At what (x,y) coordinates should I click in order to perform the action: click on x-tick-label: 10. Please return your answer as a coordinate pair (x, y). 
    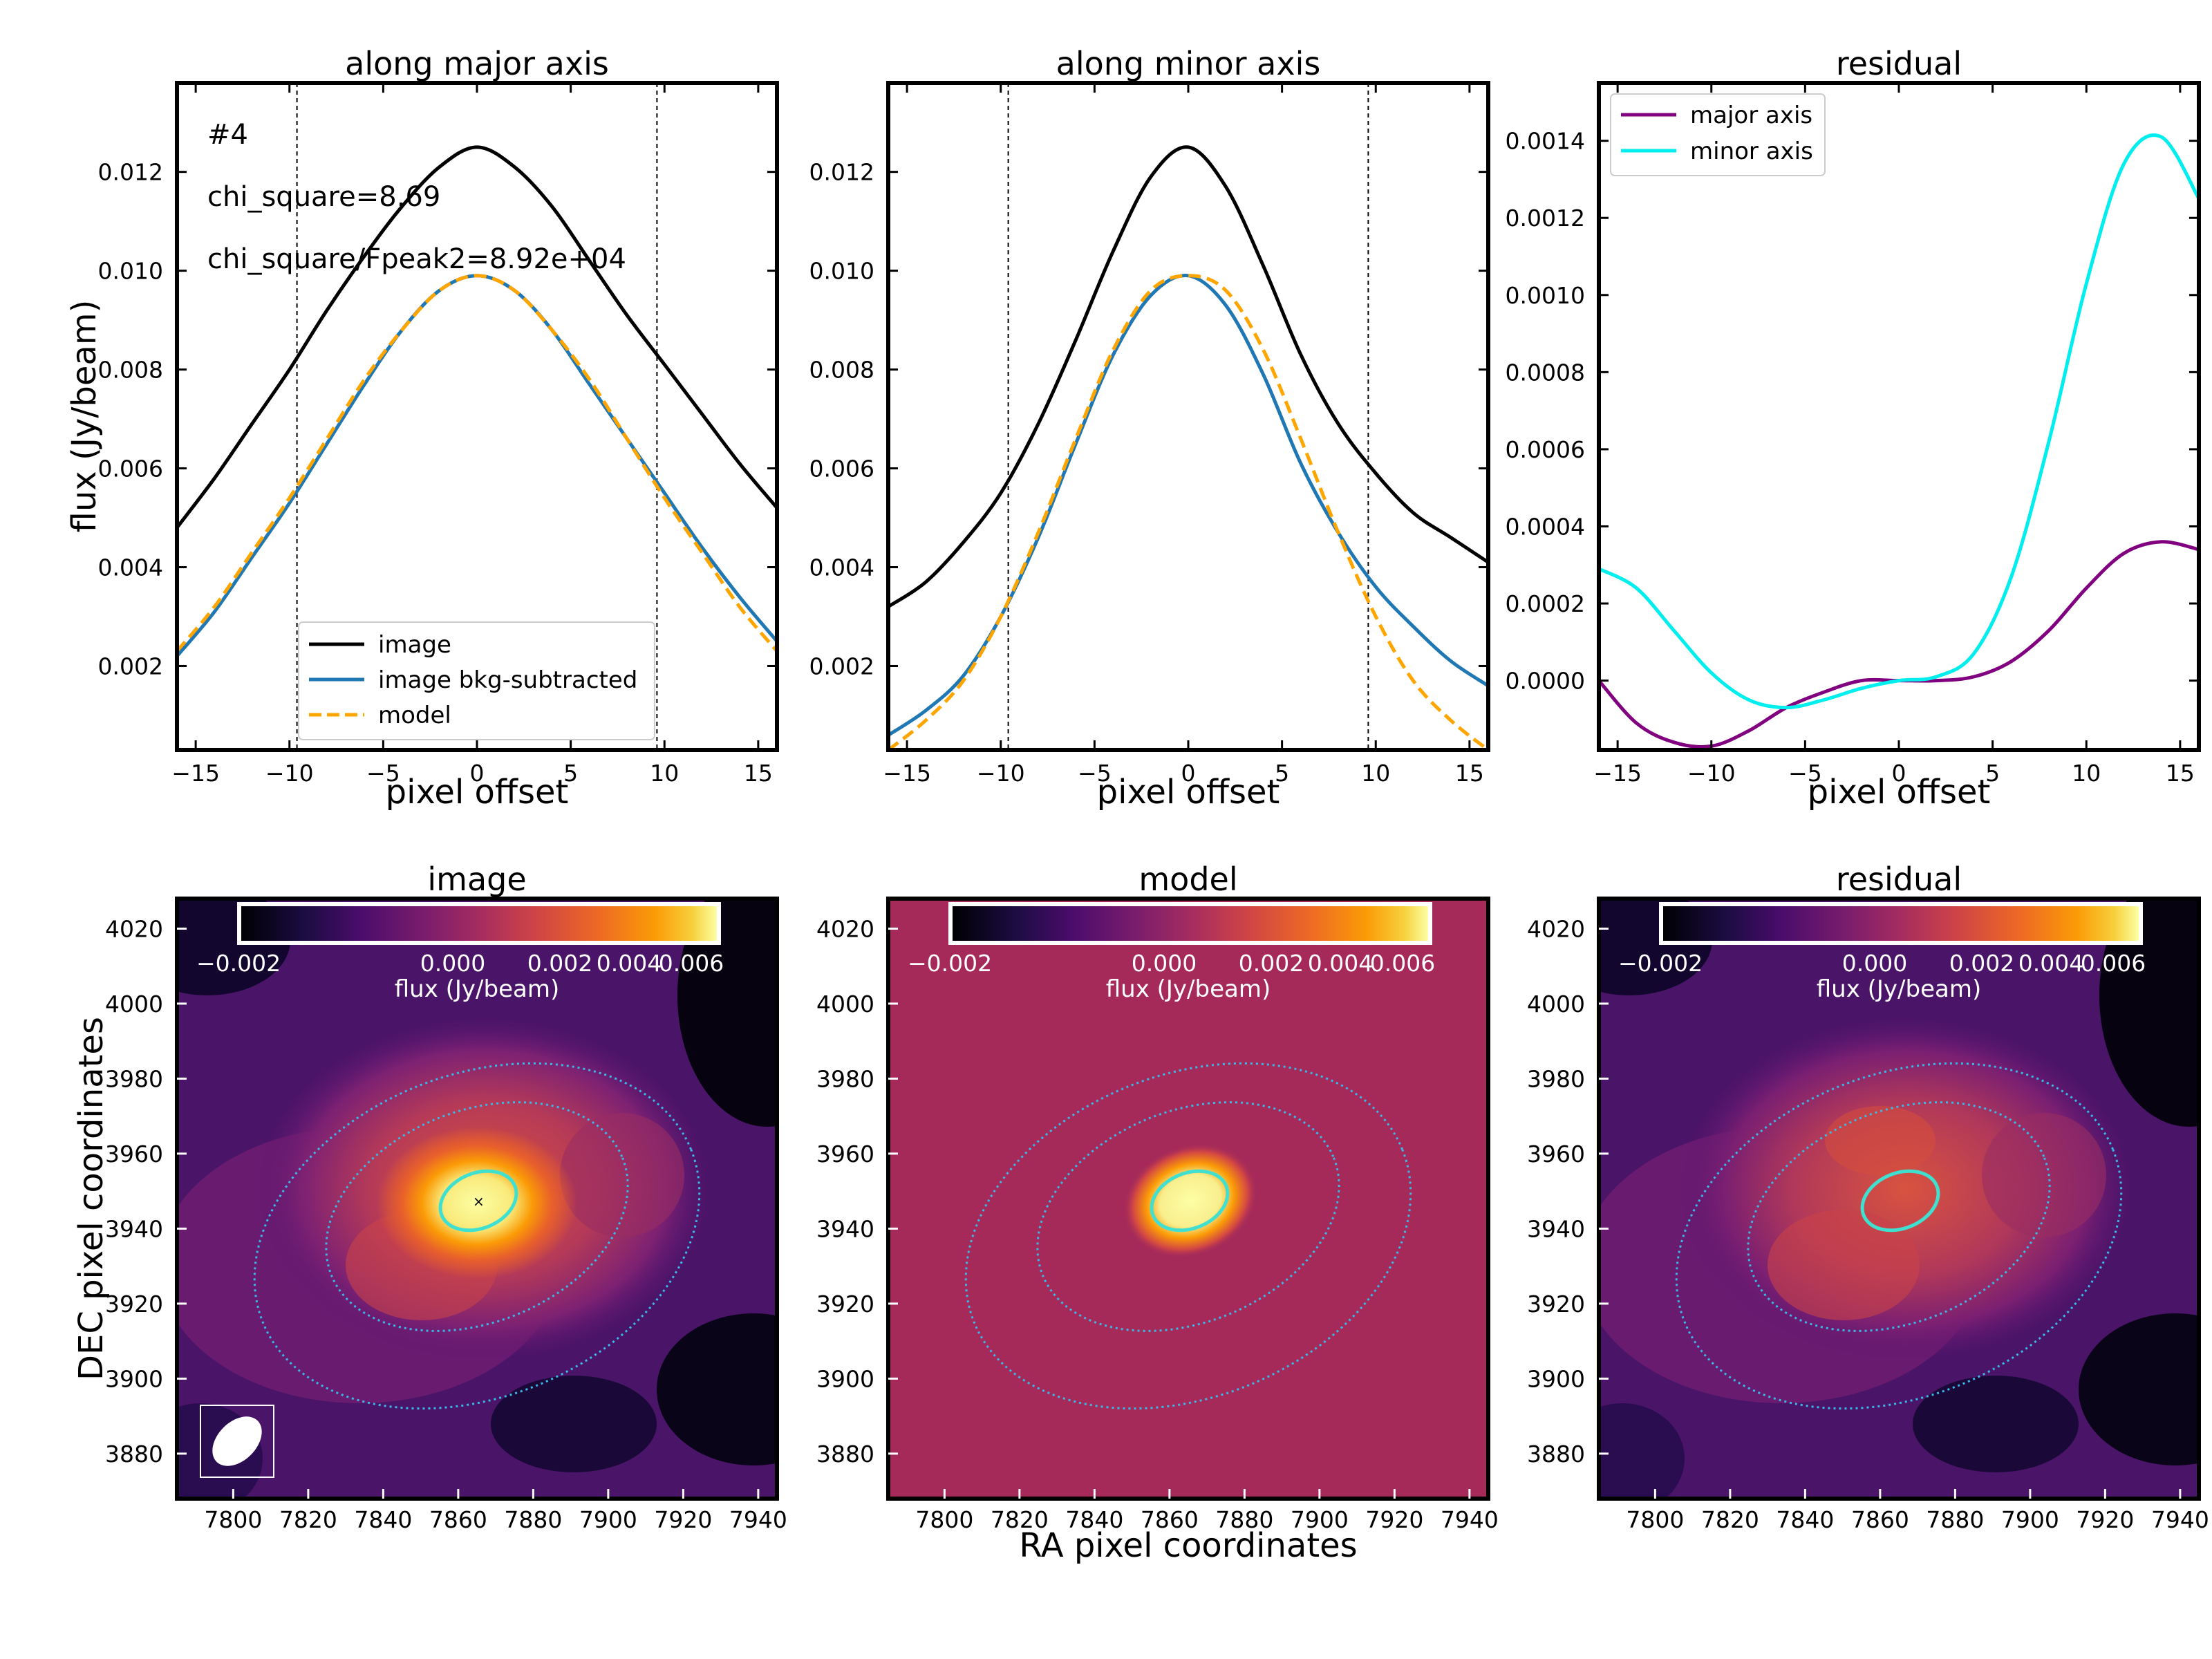
    Looking at the image, I should click on (664, 773).